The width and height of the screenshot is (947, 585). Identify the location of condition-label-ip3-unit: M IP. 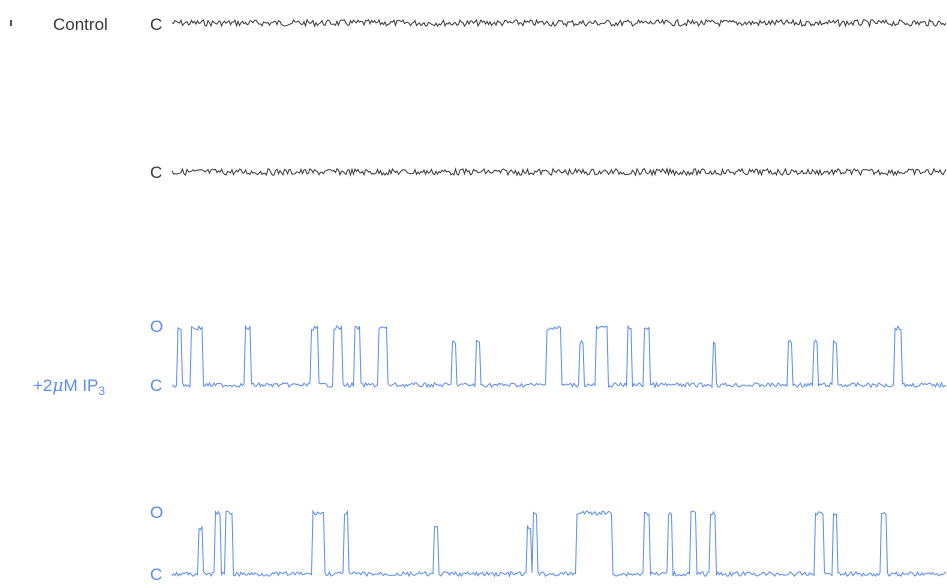
(80, 385).